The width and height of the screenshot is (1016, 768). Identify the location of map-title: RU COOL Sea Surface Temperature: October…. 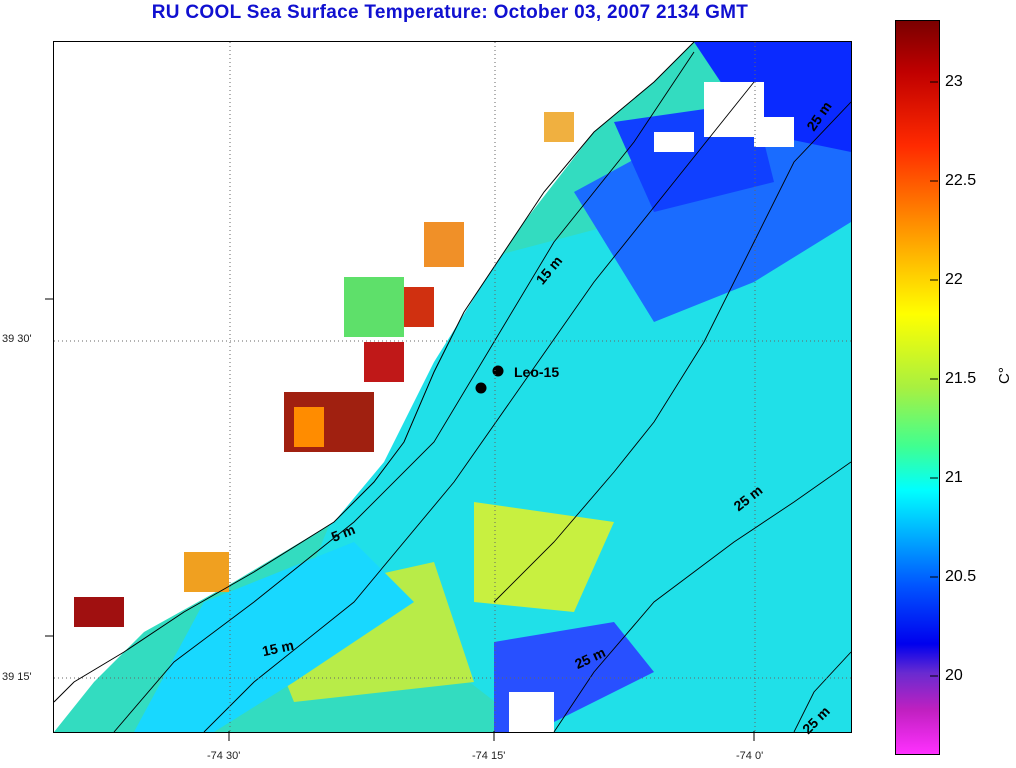
(450, 12).